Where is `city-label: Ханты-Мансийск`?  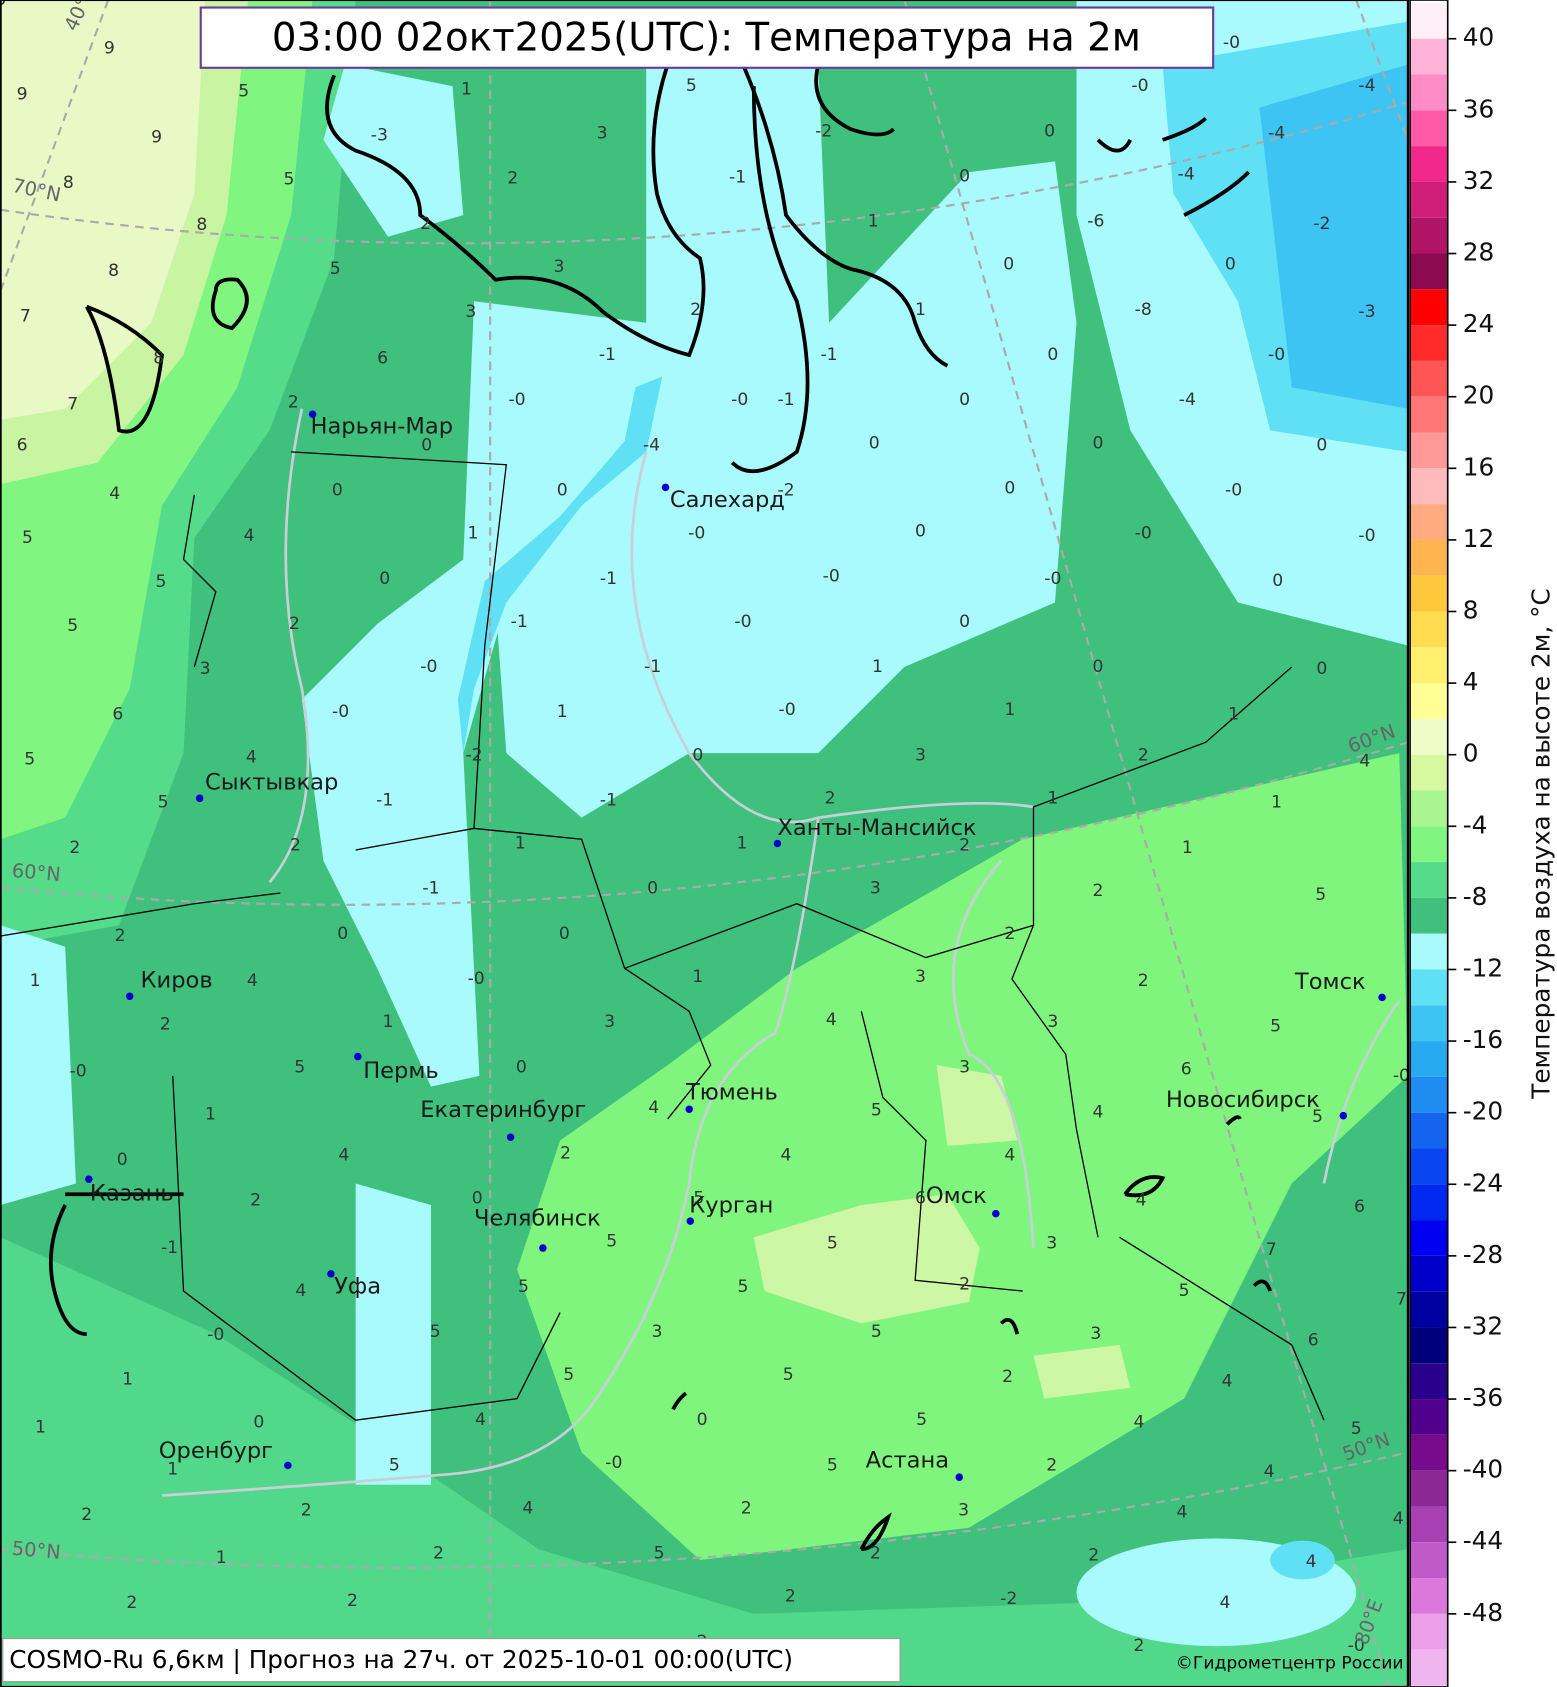 city-label: Ханты-Мансийск is located at coordinates (876, 828).